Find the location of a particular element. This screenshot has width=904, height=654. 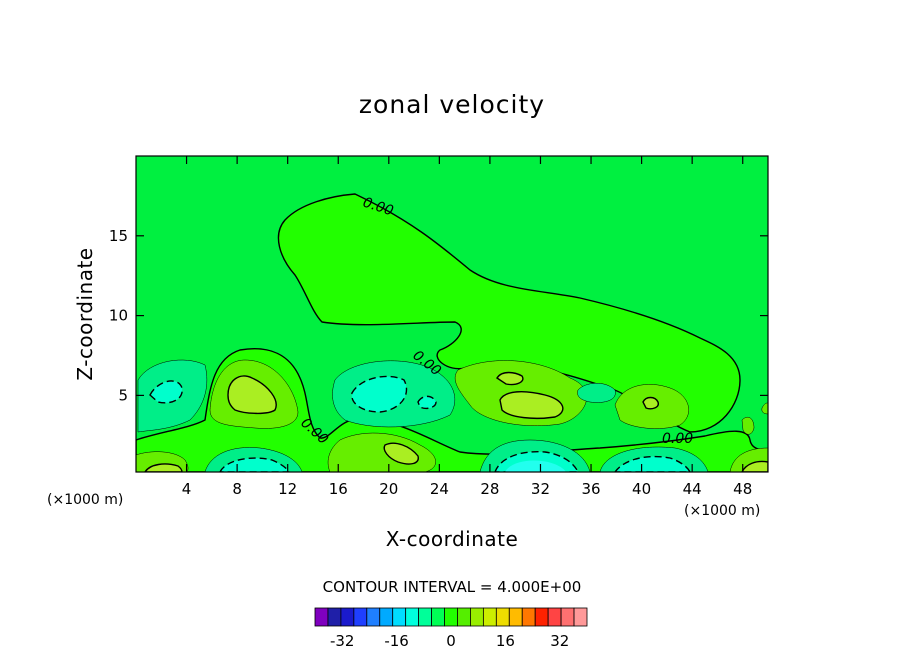

positive-zone-8f is located at coordinates (163, 467).